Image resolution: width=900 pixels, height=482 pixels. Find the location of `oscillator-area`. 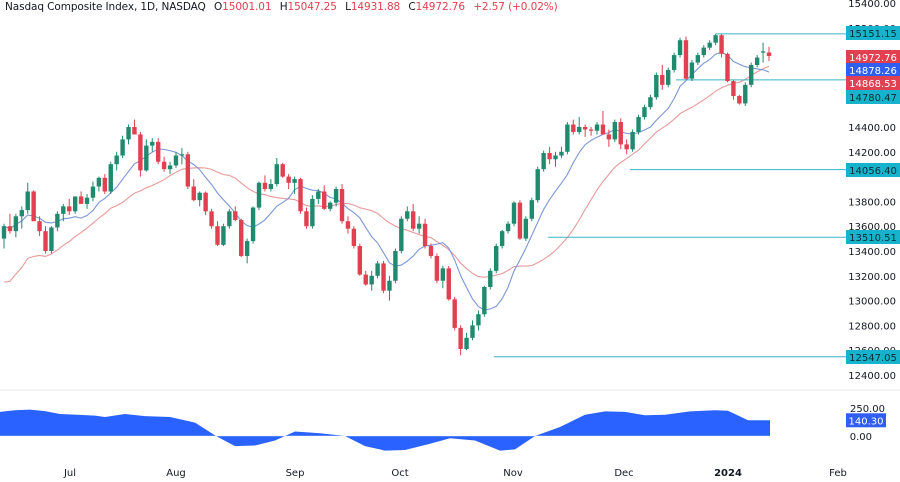

oscillator-area is located at coordinates (385, 430).